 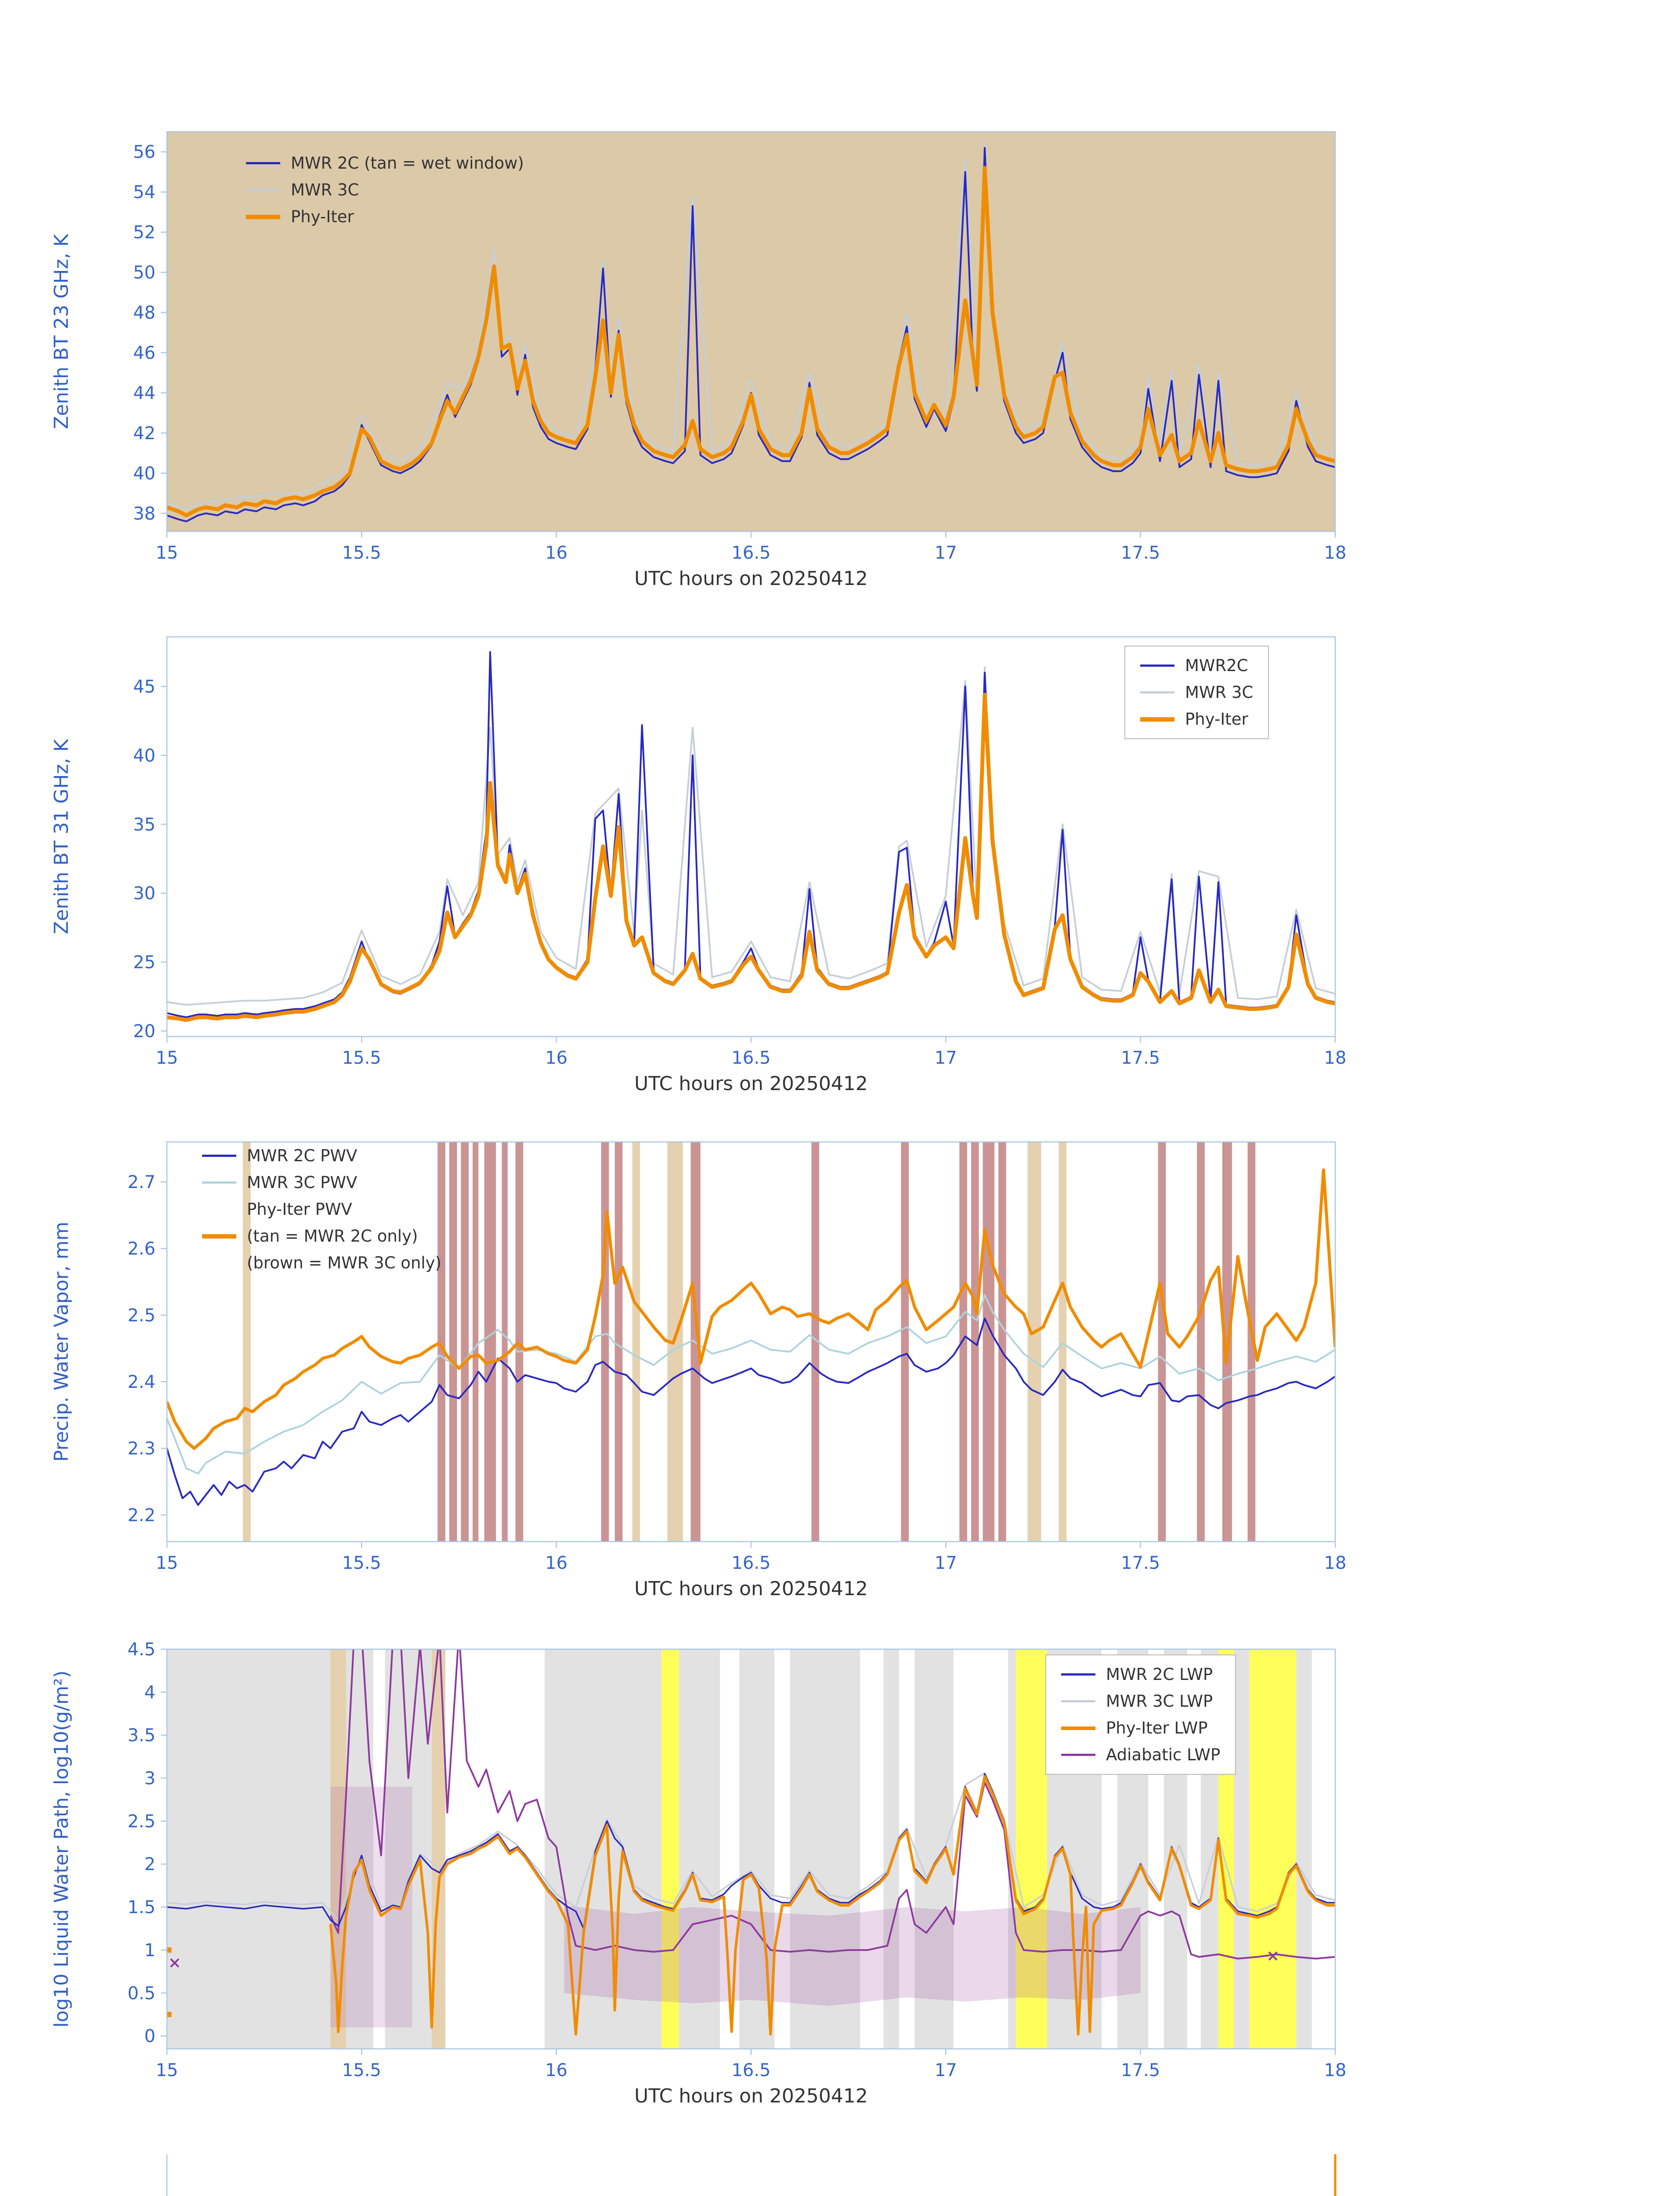 I want to click on legend-item-label: MWR 3C, so click(x=325, y=190).